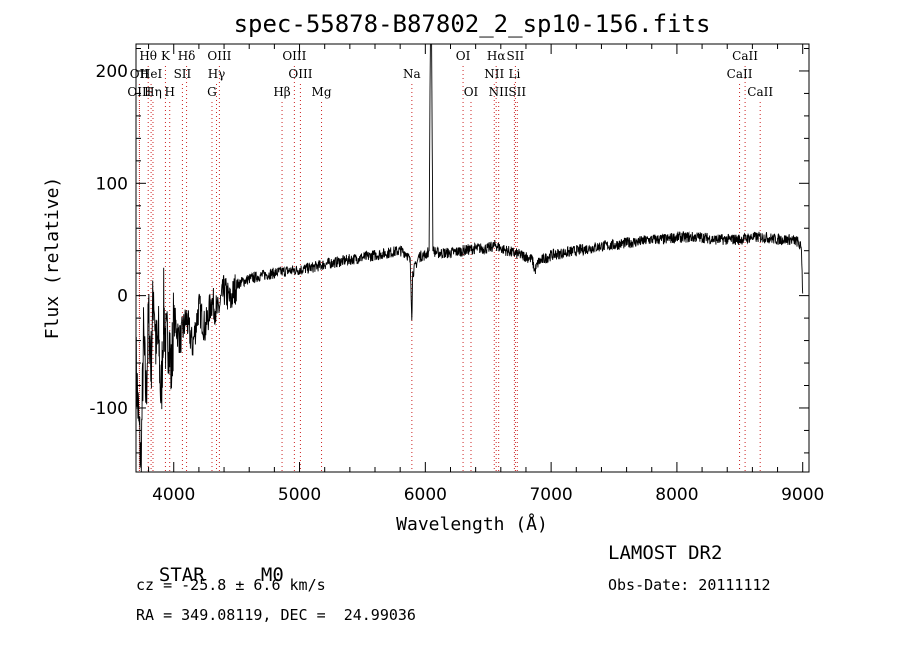 This screenshot has height=650, width=900. I want to click on line-marker-label: Na, so click(412, 74).